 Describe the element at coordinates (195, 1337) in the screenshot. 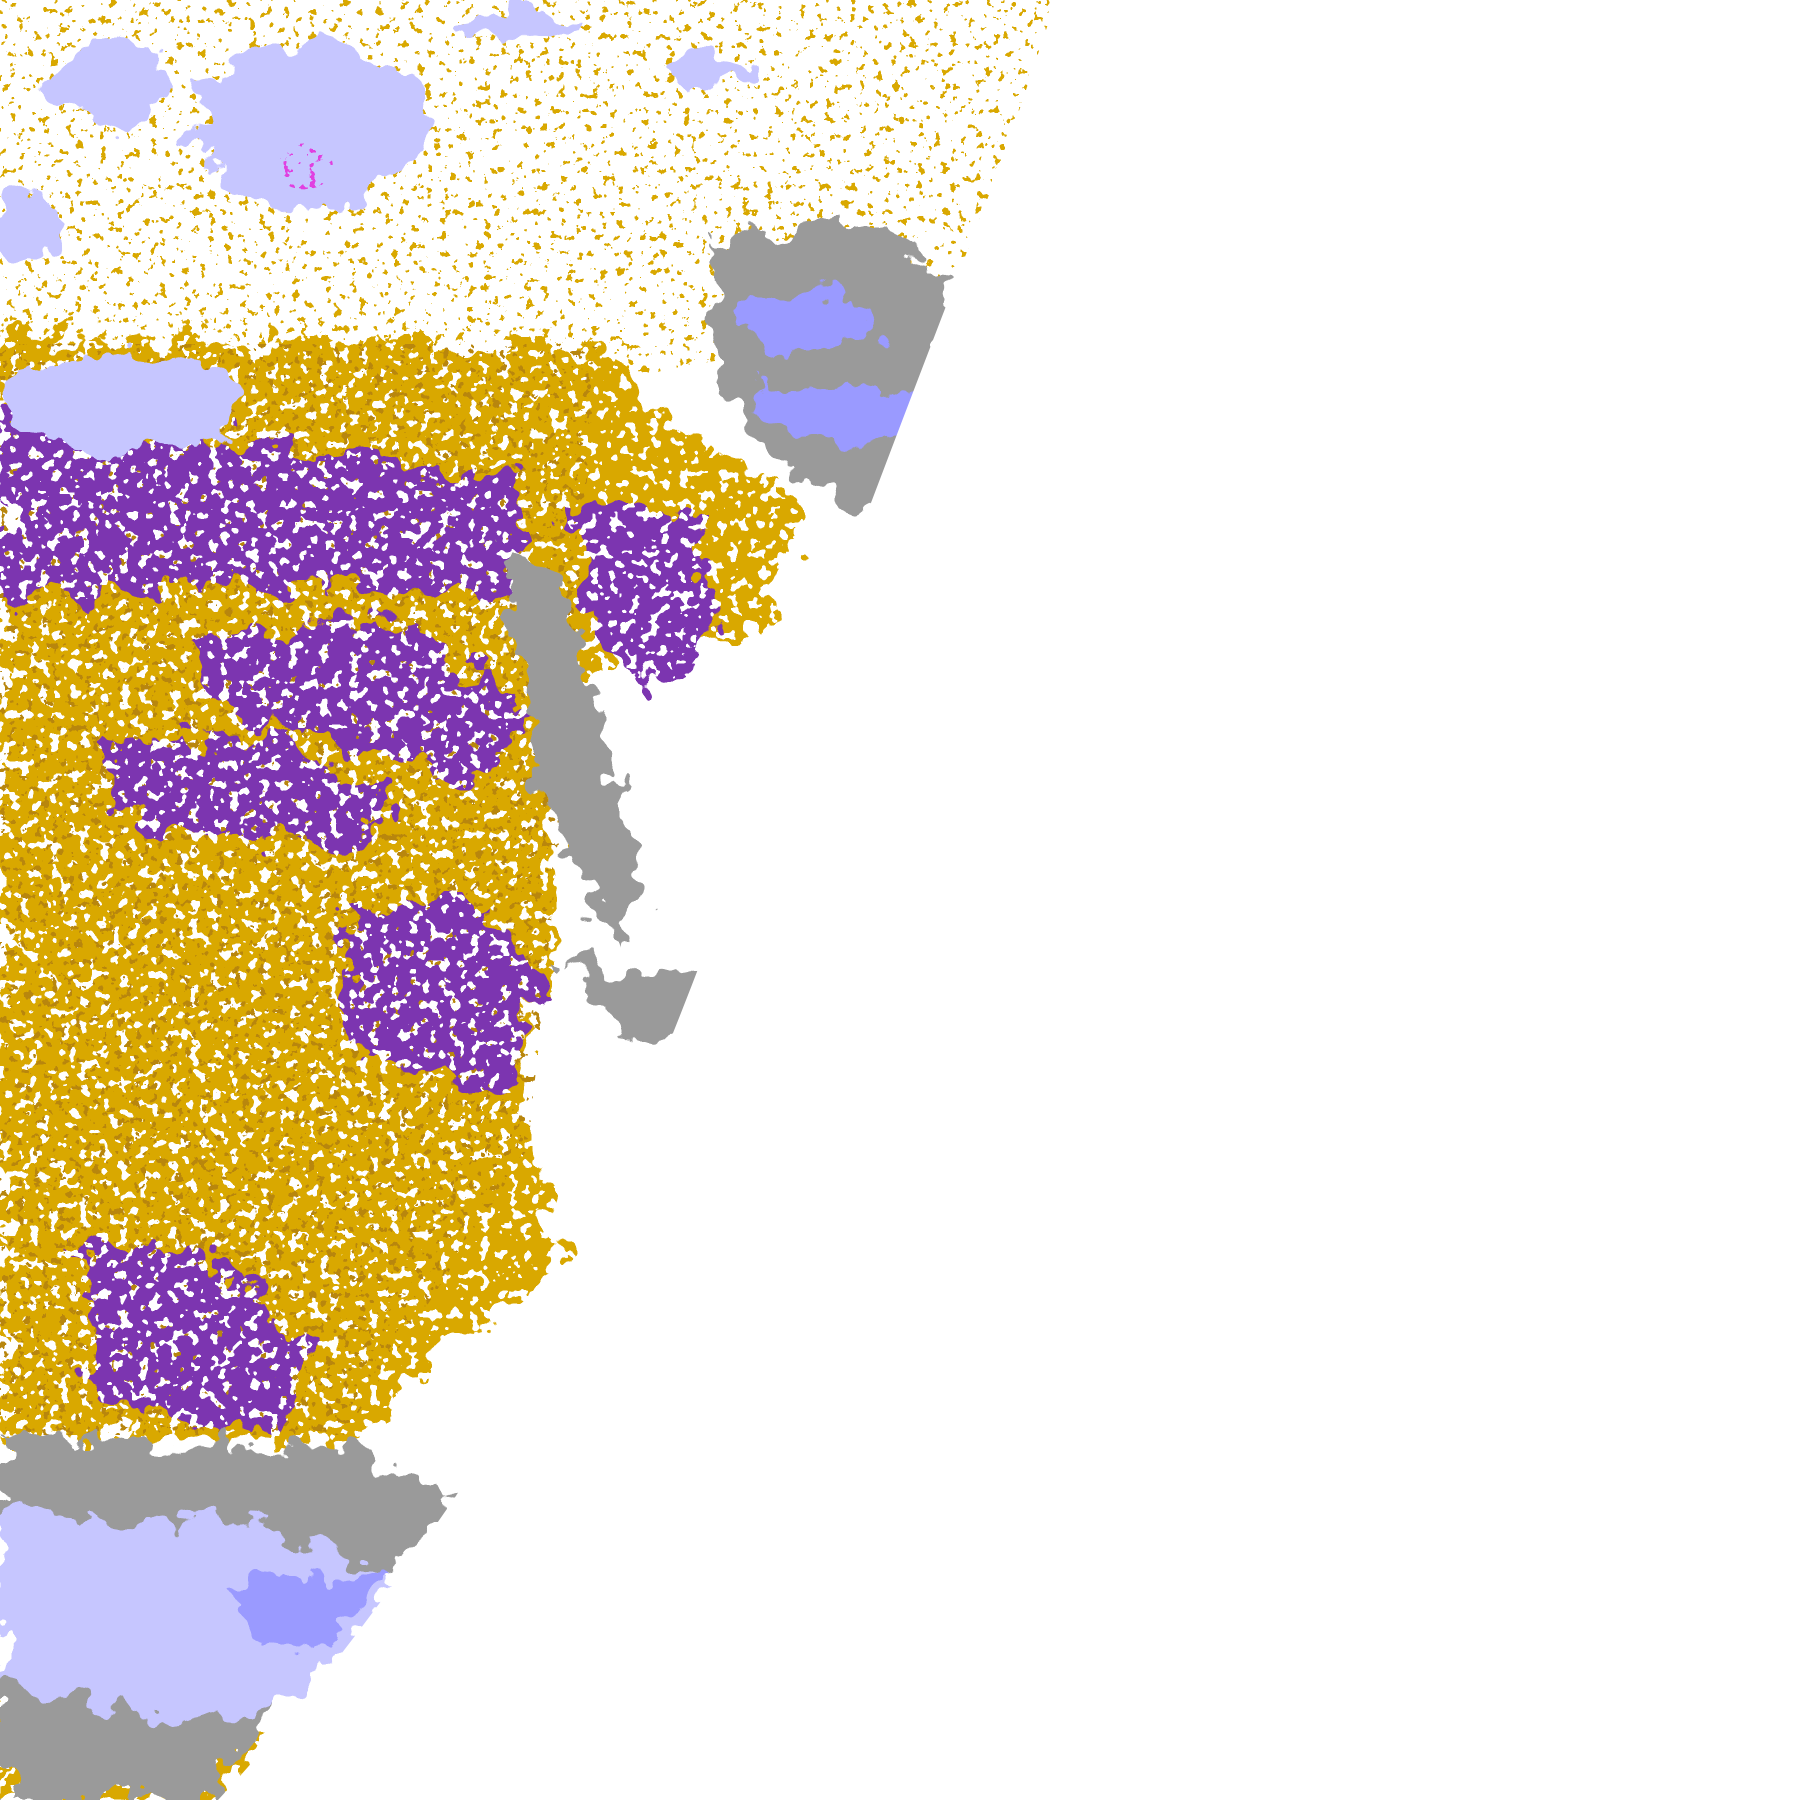

I see `purple-band-south` at that location.